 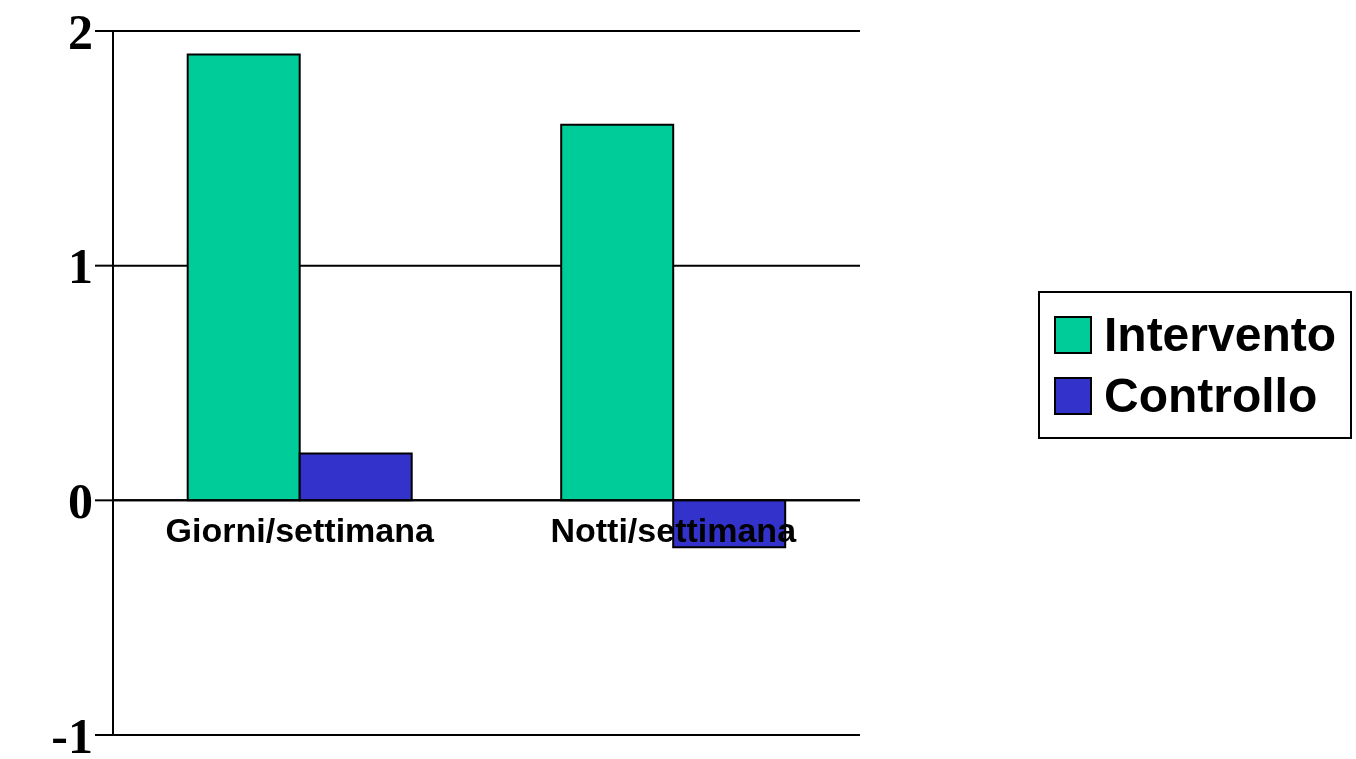 What do you see at coordinates (300, 530) in the screenshot?
I see `x-tick-label: Giorni/settimana` at bounding box center [300, 530].